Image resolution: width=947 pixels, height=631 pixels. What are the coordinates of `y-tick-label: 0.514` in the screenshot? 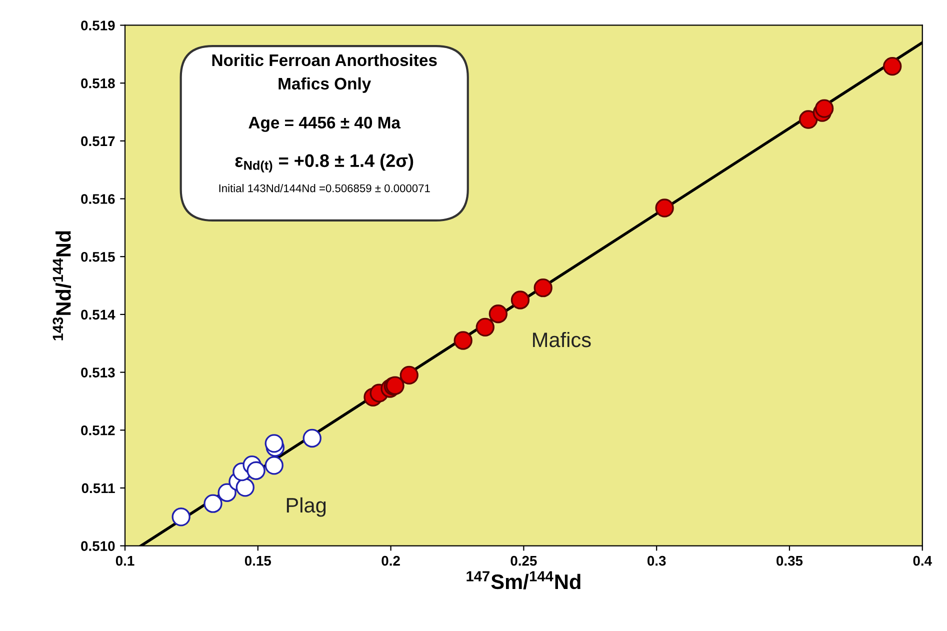 It's located at (98, 315).